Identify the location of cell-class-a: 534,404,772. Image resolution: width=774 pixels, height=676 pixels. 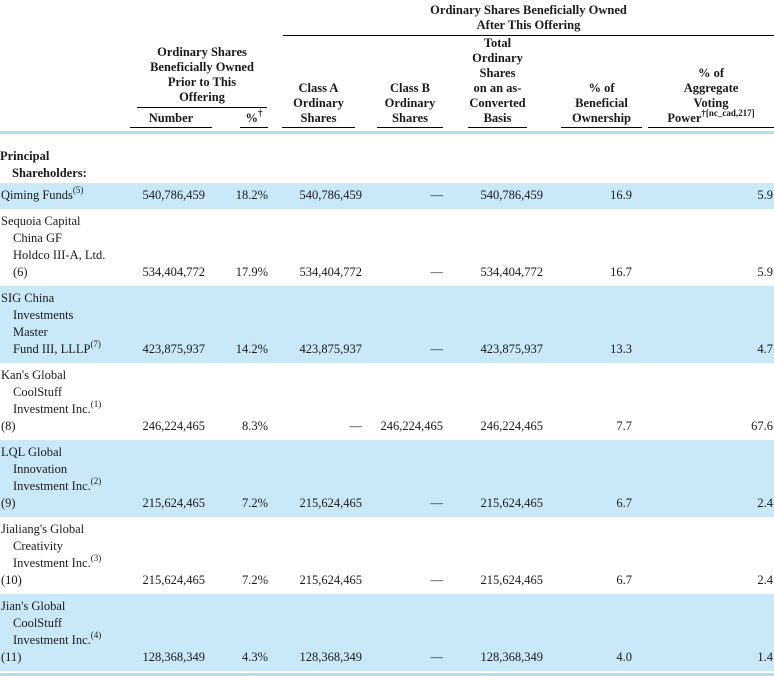
(331, 272).